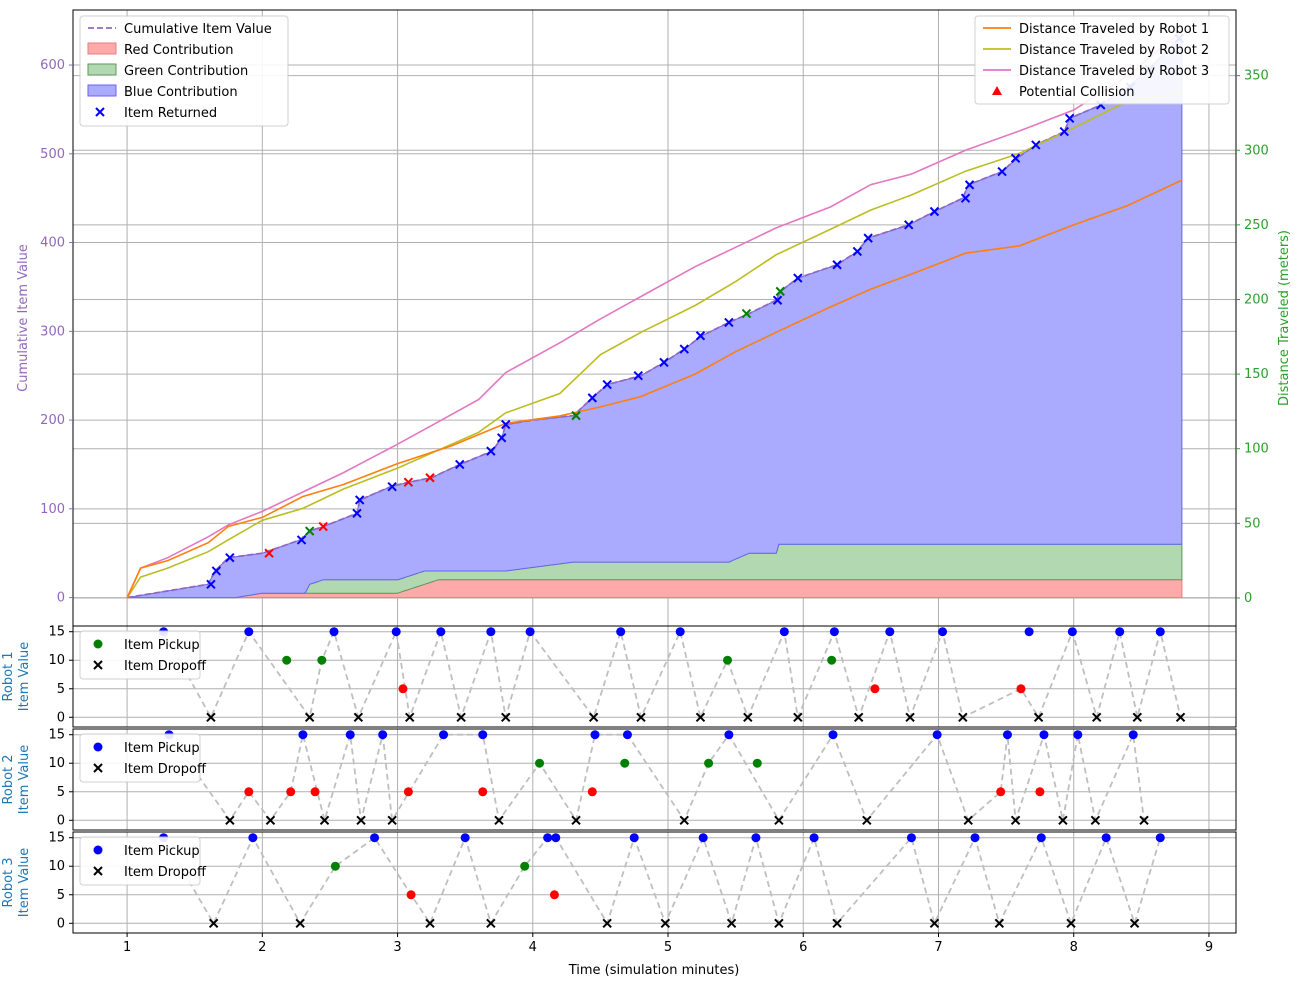  I want to click on subplot-frame, so click(654, 882).